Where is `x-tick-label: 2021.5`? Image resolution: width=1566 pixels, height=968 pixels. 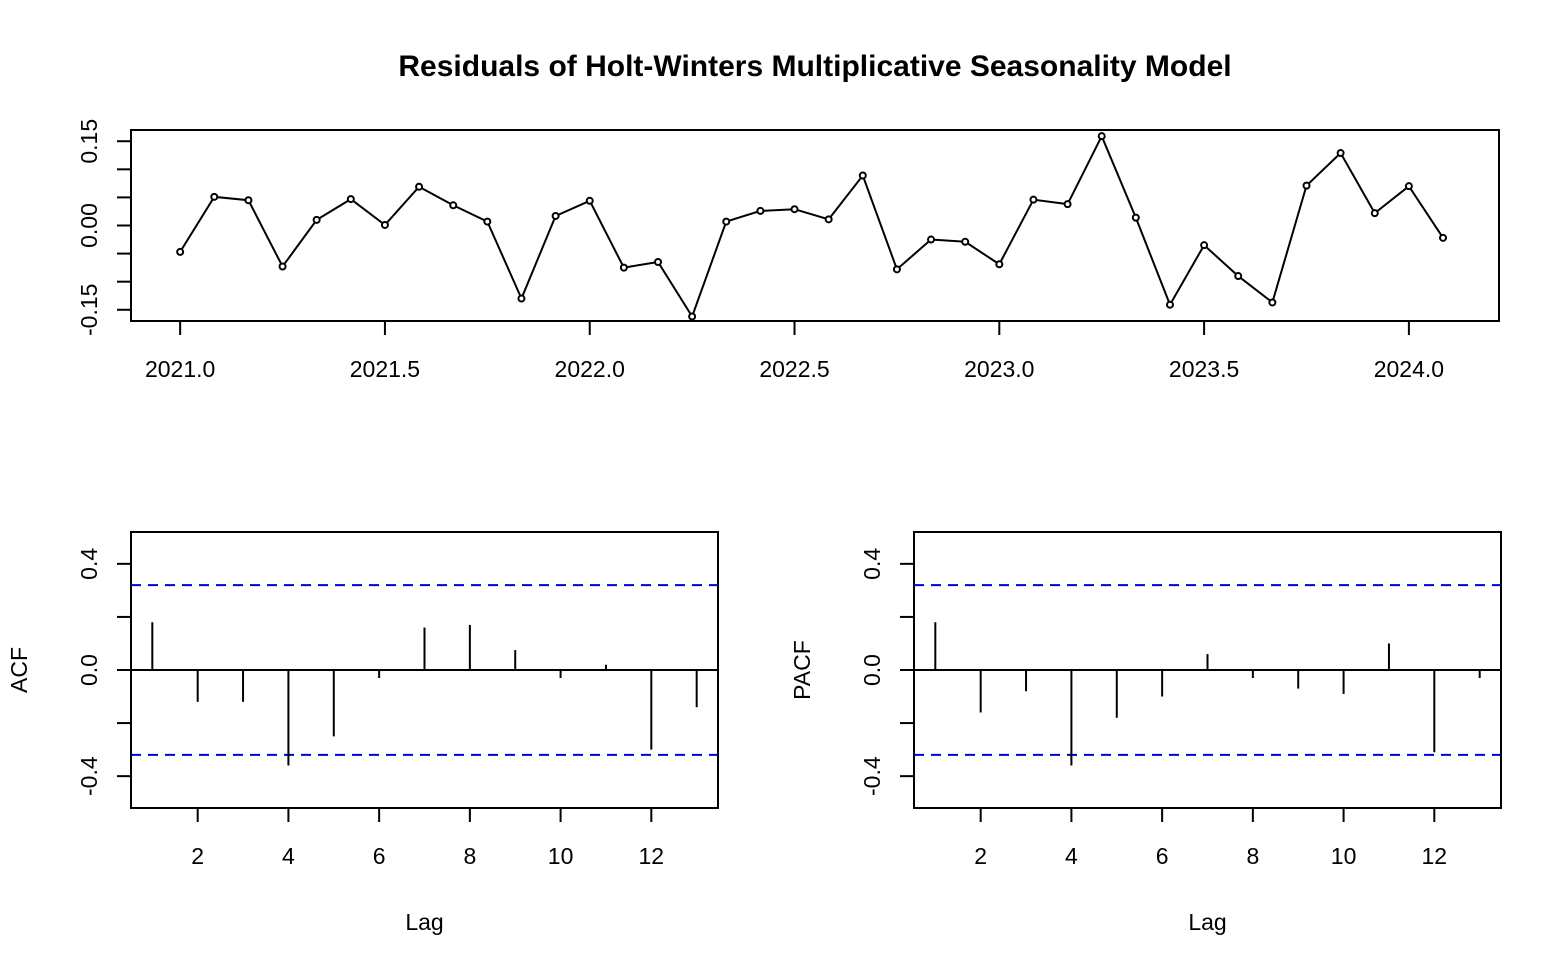
x-tick-label: 2021.5 is located at coordinates (385, 369).